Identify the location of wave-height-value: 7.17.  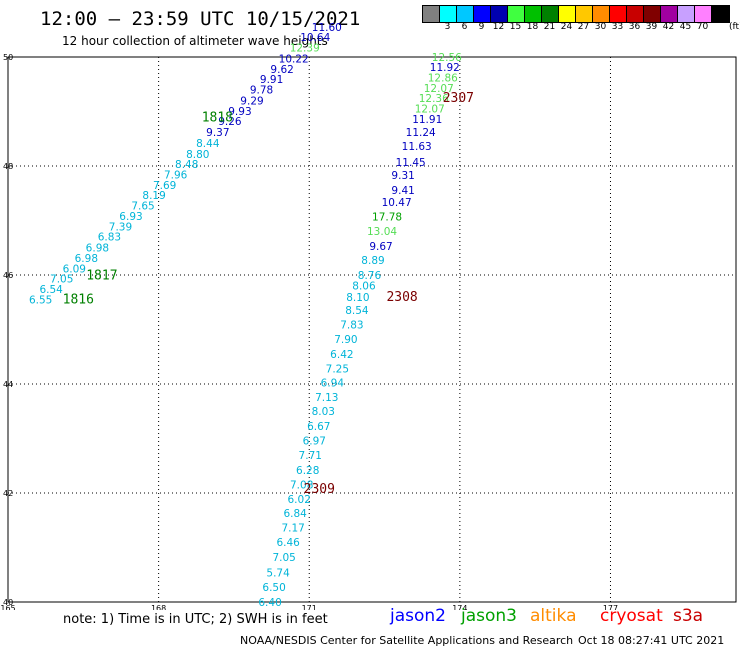
(292, 529).